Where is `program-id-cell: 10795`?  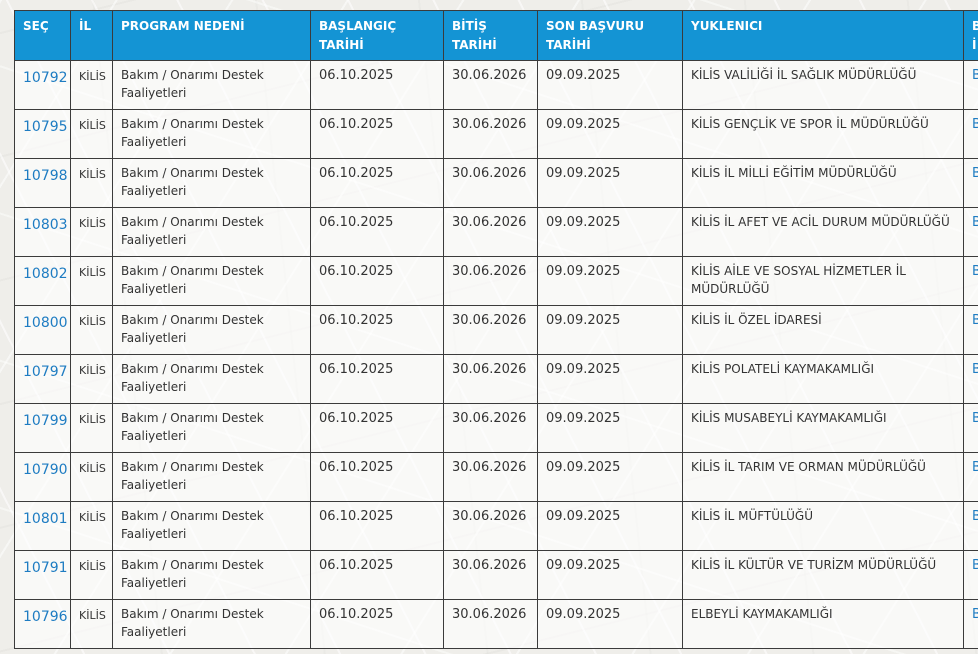
program-id-cell: 10795 is located at coordinates (42, 134).